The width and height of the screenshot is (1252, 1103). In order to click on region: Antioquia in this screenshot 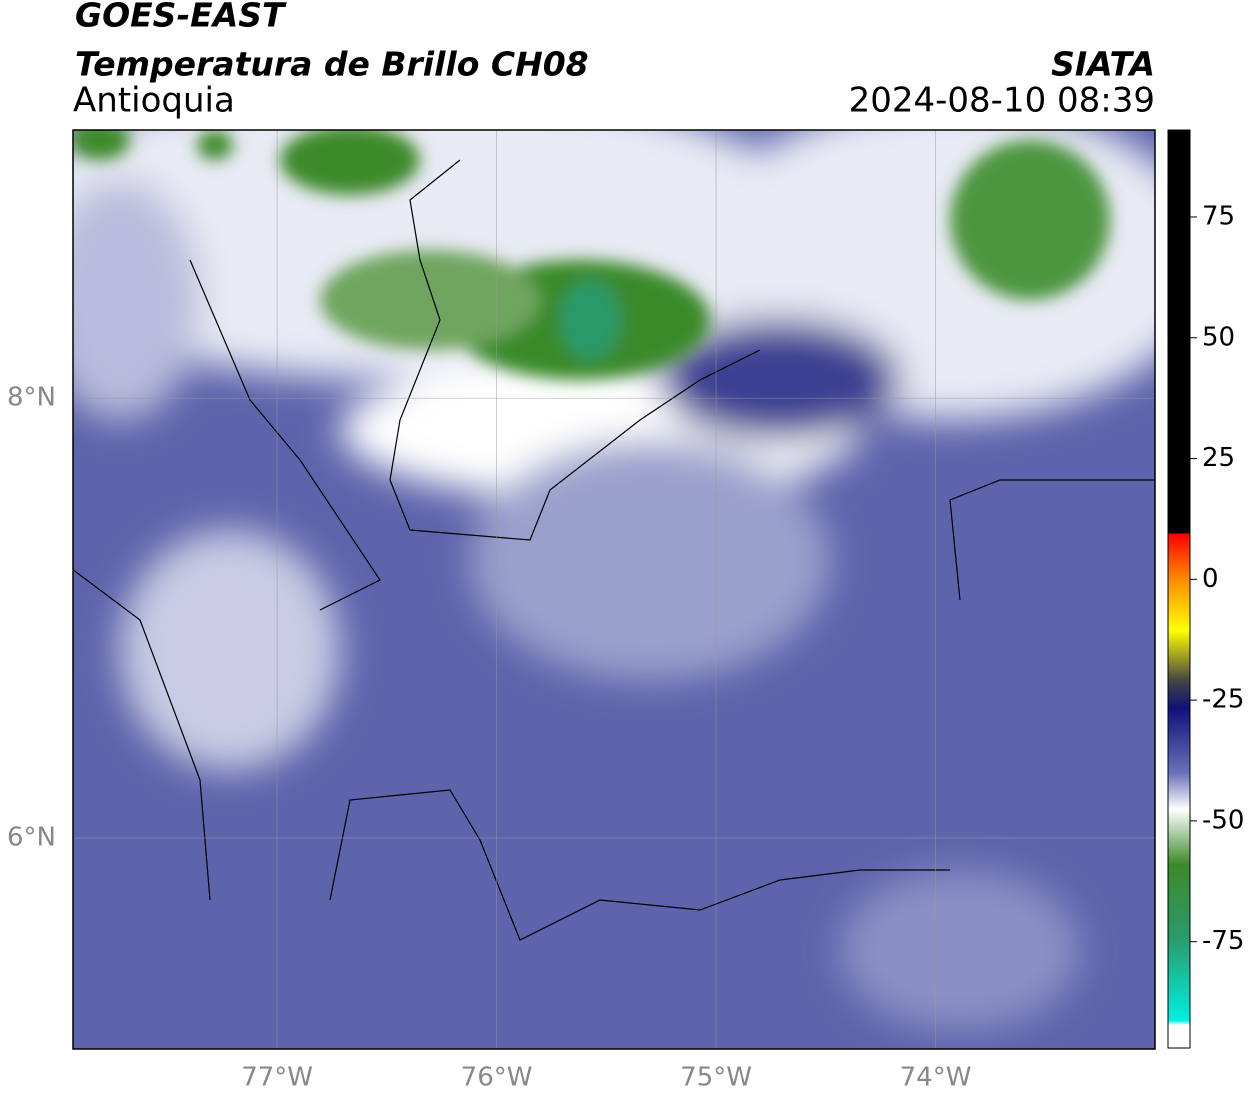, I will do `click(154, 101)`.